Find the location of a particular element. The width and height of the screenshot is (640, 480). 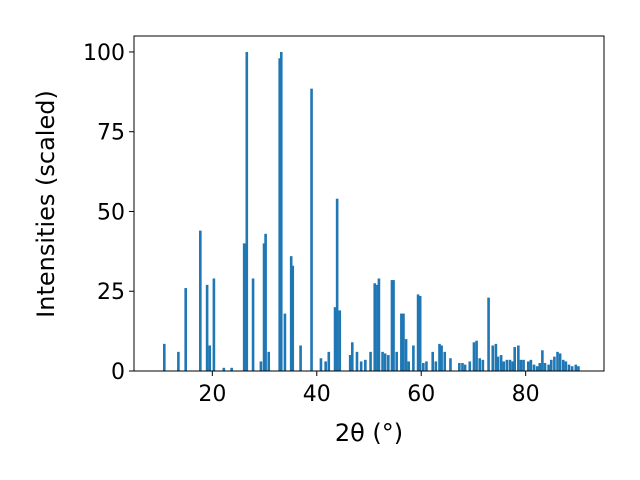

y-tick-label: 100 is located at coordinates (104, 53).